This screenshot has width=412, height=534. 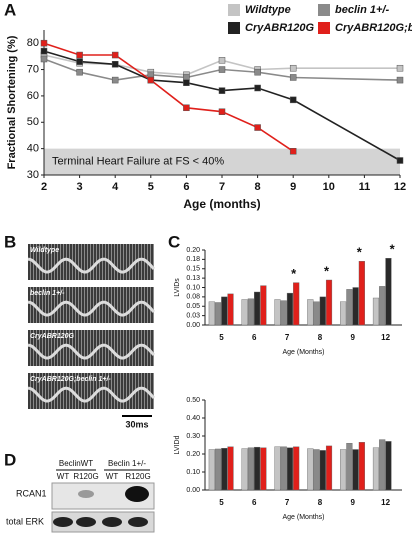 What do you see at coordinates (280, 28) in the screenshot?
I see `legend-label: CryABR120G` at bounding box center [280, 28].